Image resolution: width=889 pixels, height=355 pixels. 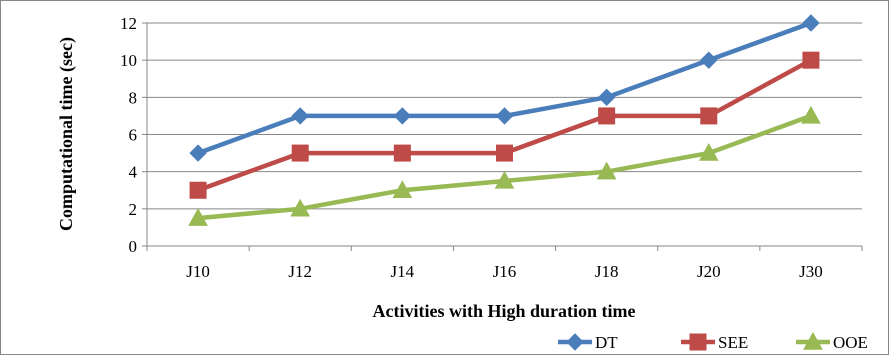 What do you see at coordinates (66, 134) in the screenshot?
I see `y-axis-title: Computational time (sec)` at bounding box center [66, 134].